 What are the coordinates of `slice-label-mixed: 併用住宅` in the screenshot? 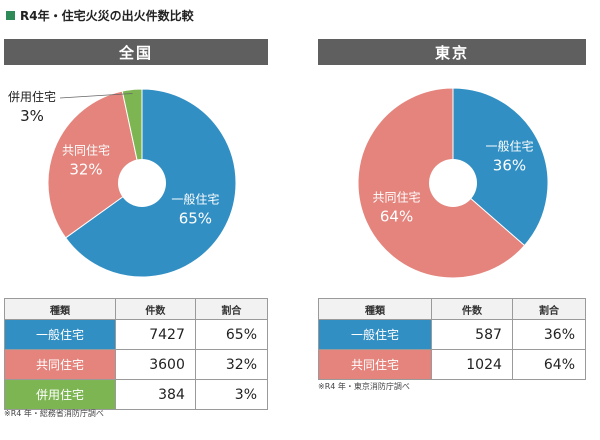 It's located at (32, 96).